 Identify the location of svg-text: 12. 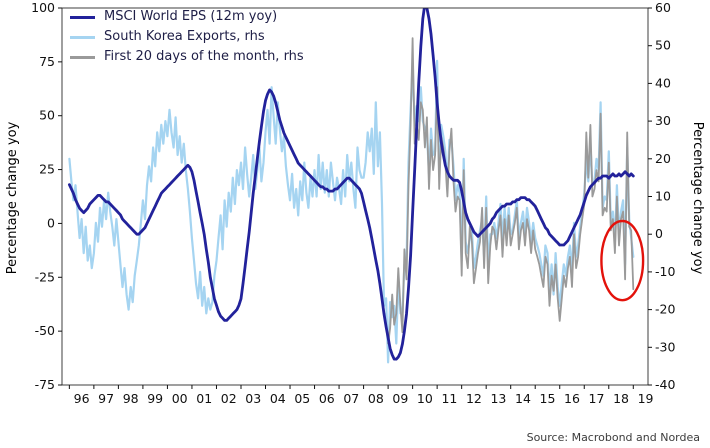
(474, 398).